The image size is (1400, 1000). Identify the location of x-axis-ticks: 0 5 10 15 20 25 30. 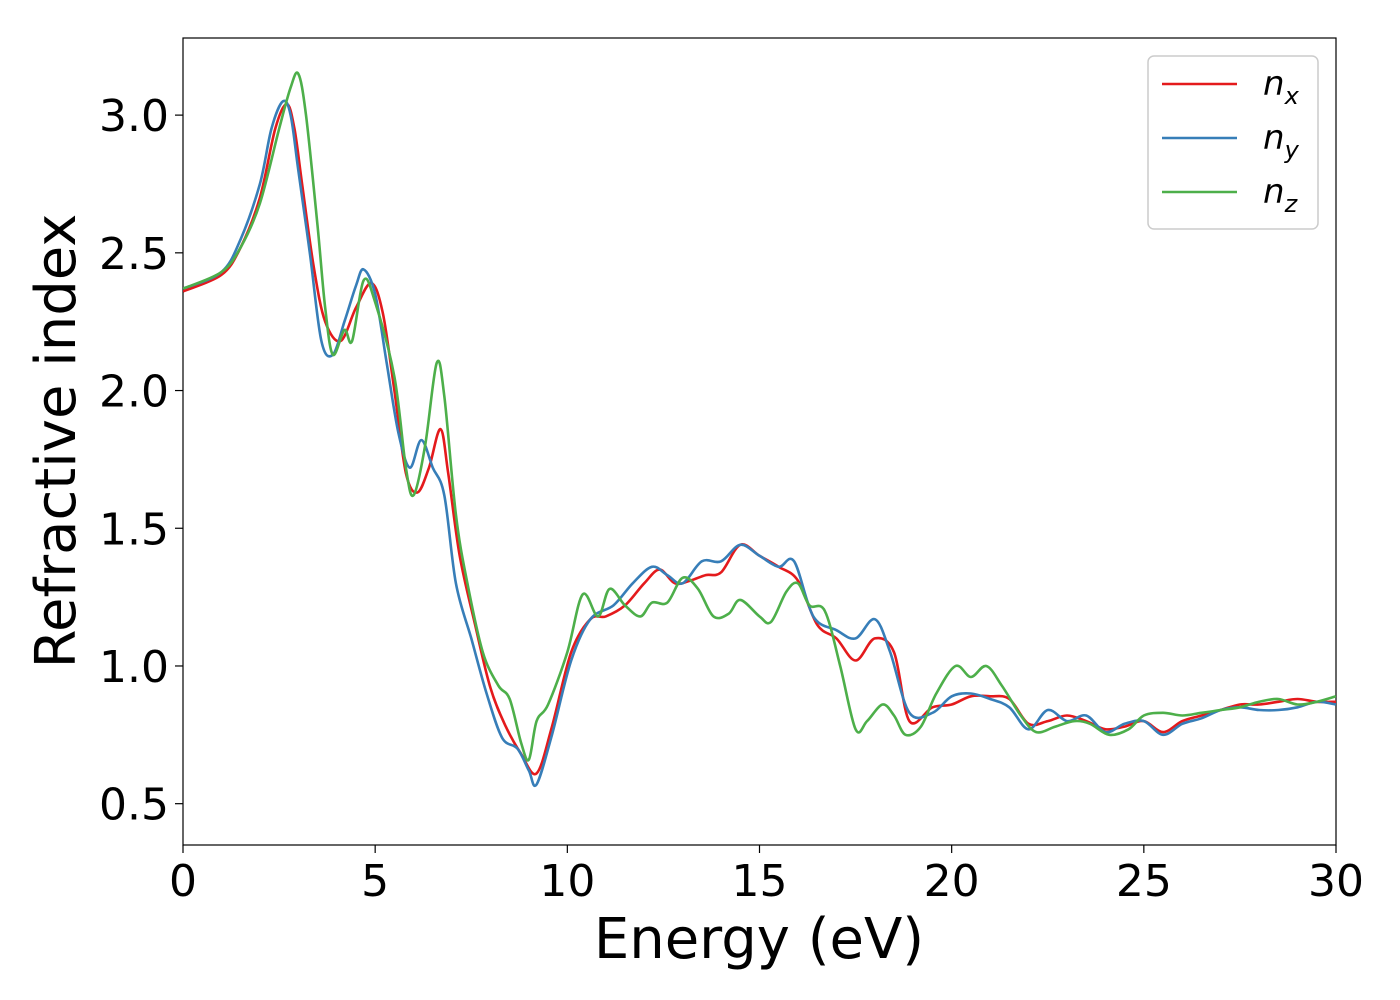
(766, 876).